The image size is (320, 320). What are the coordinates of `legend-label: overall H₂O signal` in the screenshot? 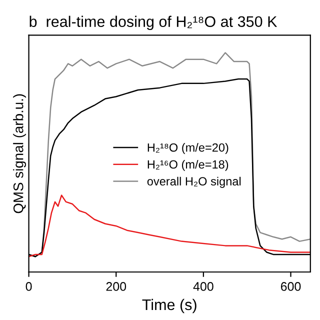 It's located at (194, 182).